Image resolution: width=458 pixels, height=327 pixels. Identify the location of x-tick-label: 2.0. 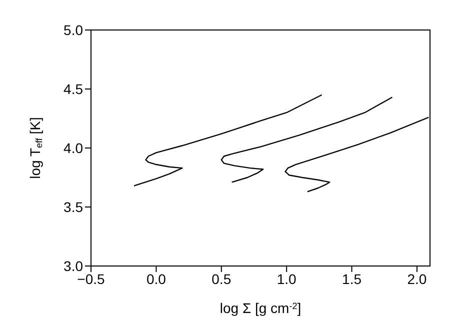
(417, 278).